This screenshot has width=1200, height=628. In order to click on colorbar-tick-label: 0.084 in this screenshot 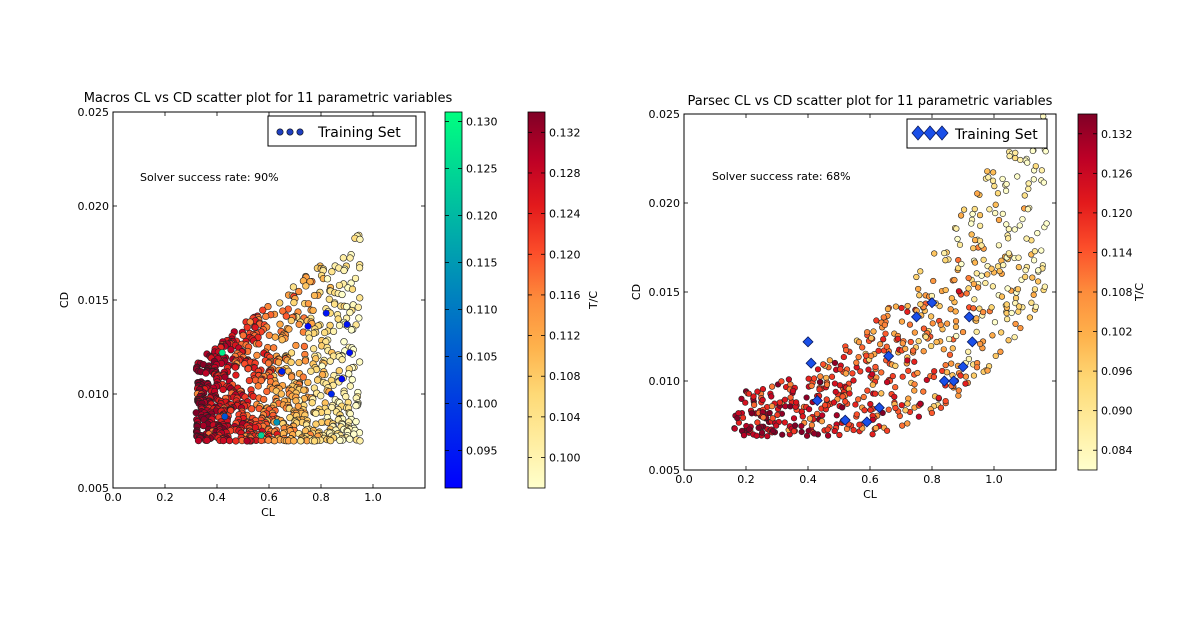, I will do `click(1117, 450)`.